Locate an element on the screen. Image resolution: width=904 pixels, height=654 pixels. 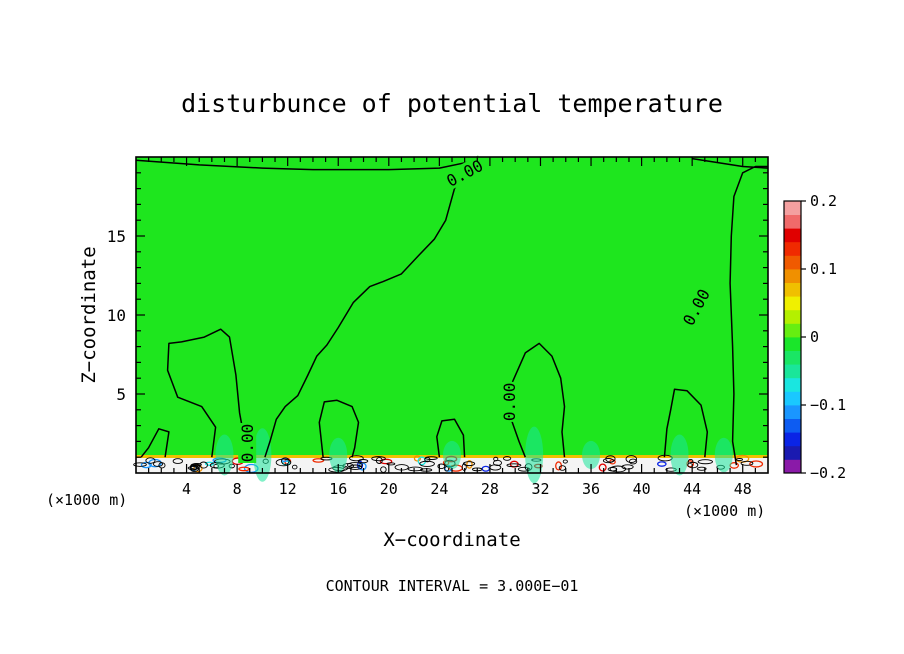
colorbar-tick-label: −0.2 is located at coordinates (828, 473).